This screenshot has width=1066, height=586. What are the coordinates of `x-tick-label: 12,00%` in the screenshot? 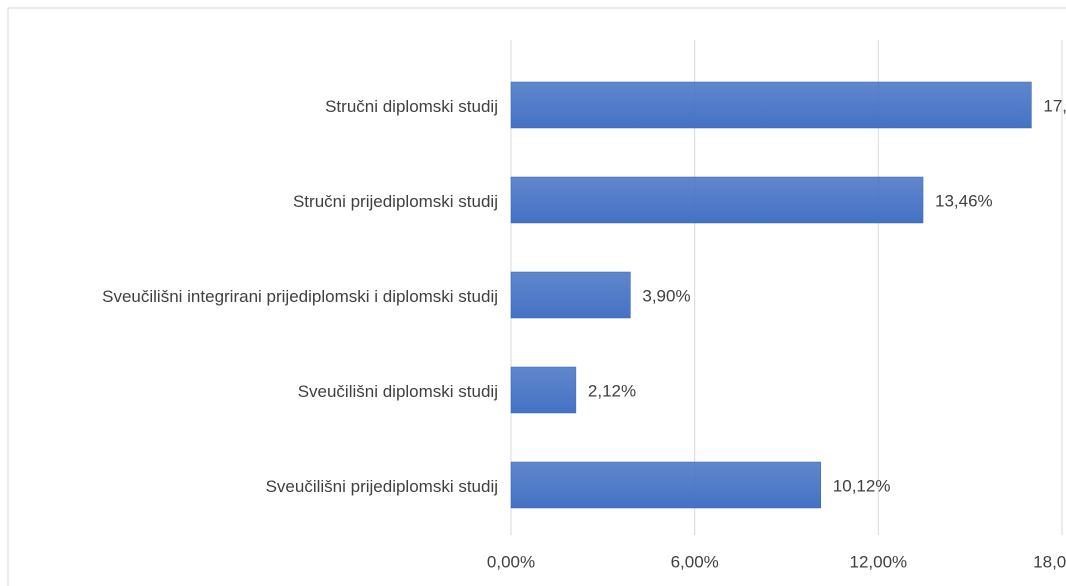 It's located at (878, 561).